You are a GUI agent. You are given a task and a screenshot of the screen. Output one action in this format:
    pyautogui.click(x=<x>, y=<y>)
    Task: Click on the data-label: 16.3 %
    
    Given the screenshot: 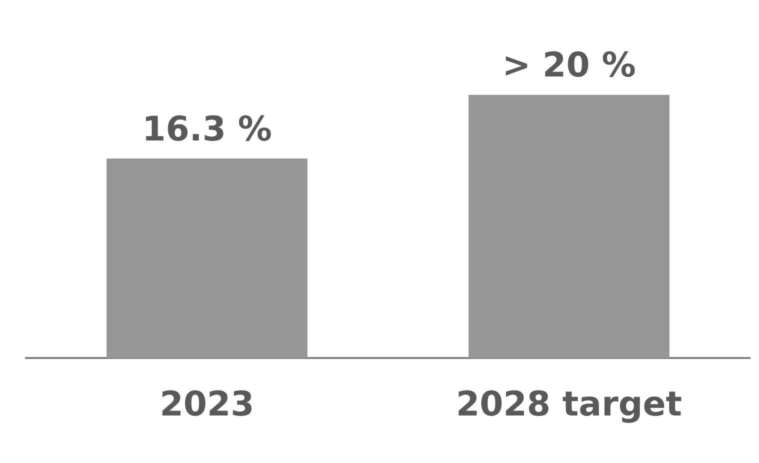 What is the action you would take?
    pyautogui.click(x=207, y=129)
    